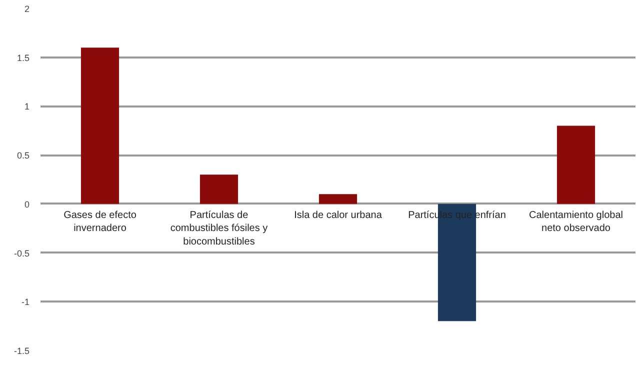  What do you see at coordinates (219, 229) in the screenshot?
I see `x-tick-label: Partículas de combustibles fósiles y biocombustibles` at bounding box center [219, 229].